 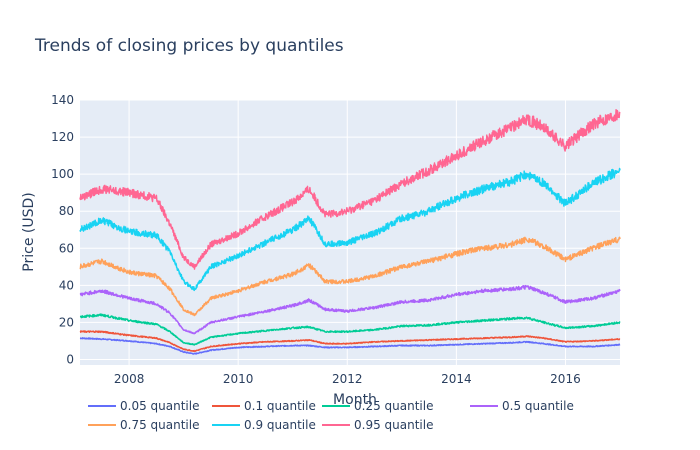 What do you see at coordinates (66, 248) in the screenshot?
I see `y-tick-label: 60` at bounding box center [66, 248].